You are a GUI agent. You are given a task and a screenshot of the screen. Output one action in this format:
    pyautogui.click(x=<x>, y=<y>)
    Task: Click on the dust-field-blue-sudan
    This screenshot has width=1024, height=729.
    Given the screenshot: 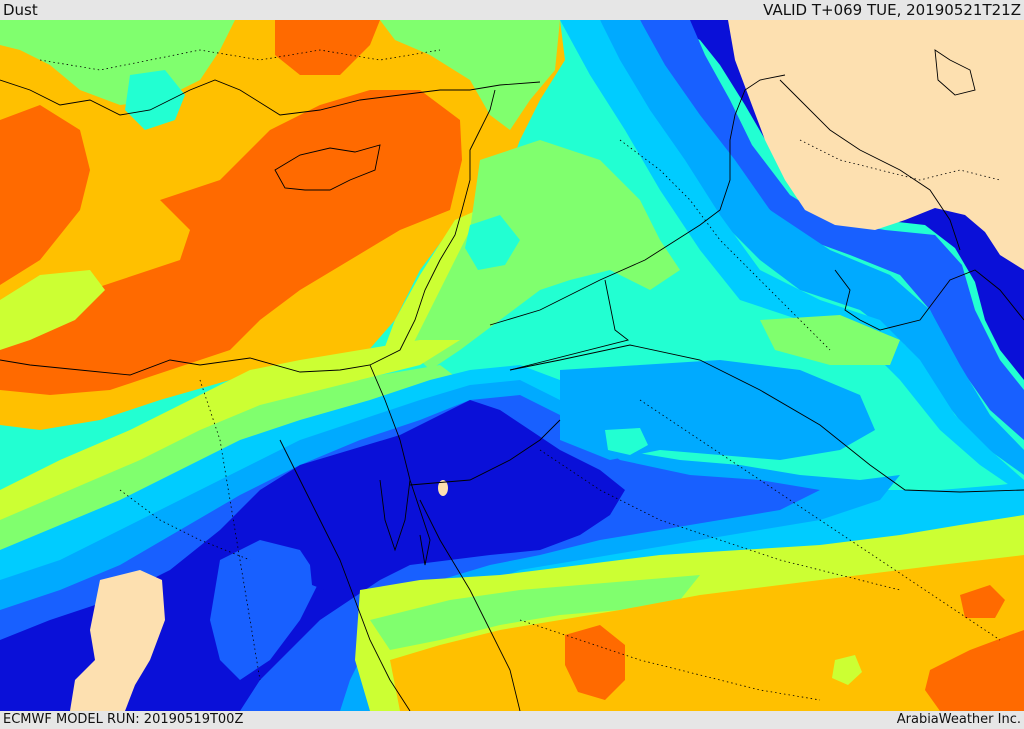 What is the action you would take?
    pyautogui.click(x=265, y=610)
    